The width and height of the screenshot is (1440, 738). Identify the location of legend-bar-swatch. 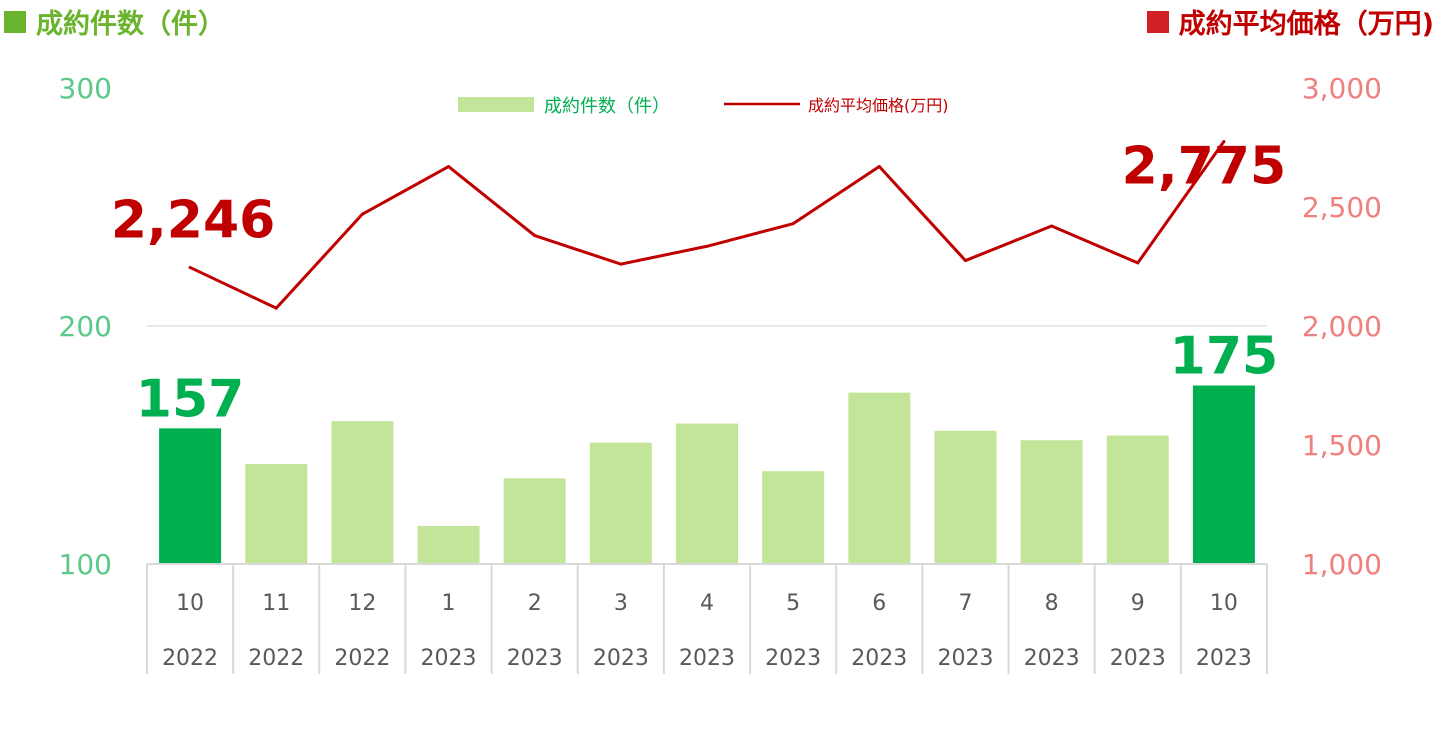
(496, 104).